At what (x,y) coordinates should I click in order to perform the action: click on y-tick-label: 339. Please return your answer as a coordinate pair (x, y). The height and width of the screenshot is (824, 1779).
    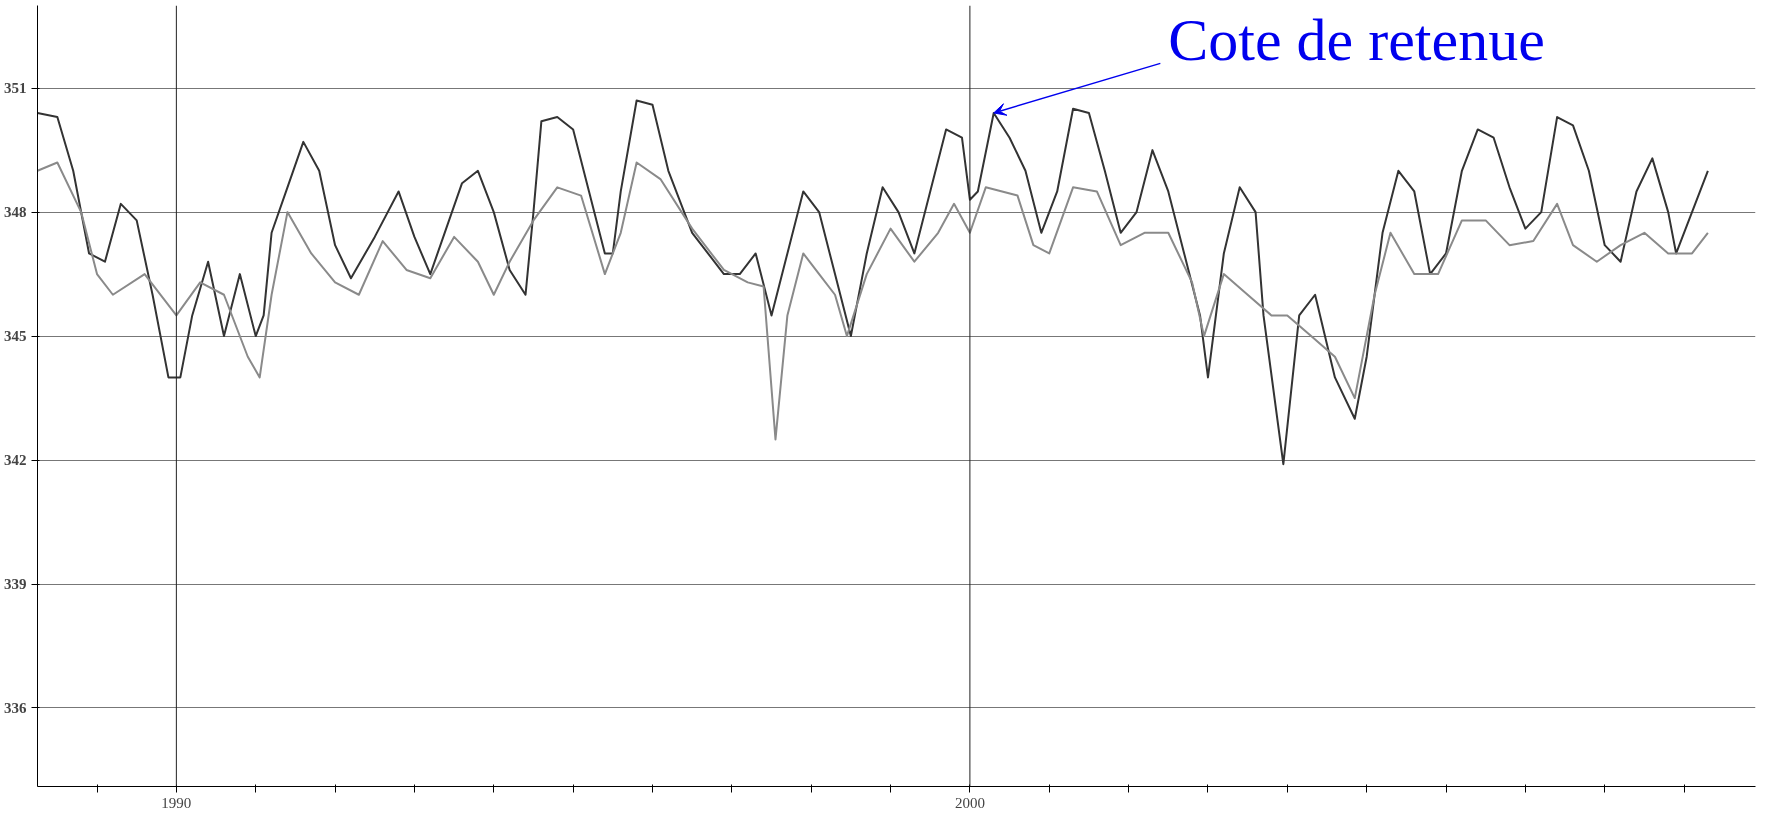
    Looking at the image, I should click on (15, 584).